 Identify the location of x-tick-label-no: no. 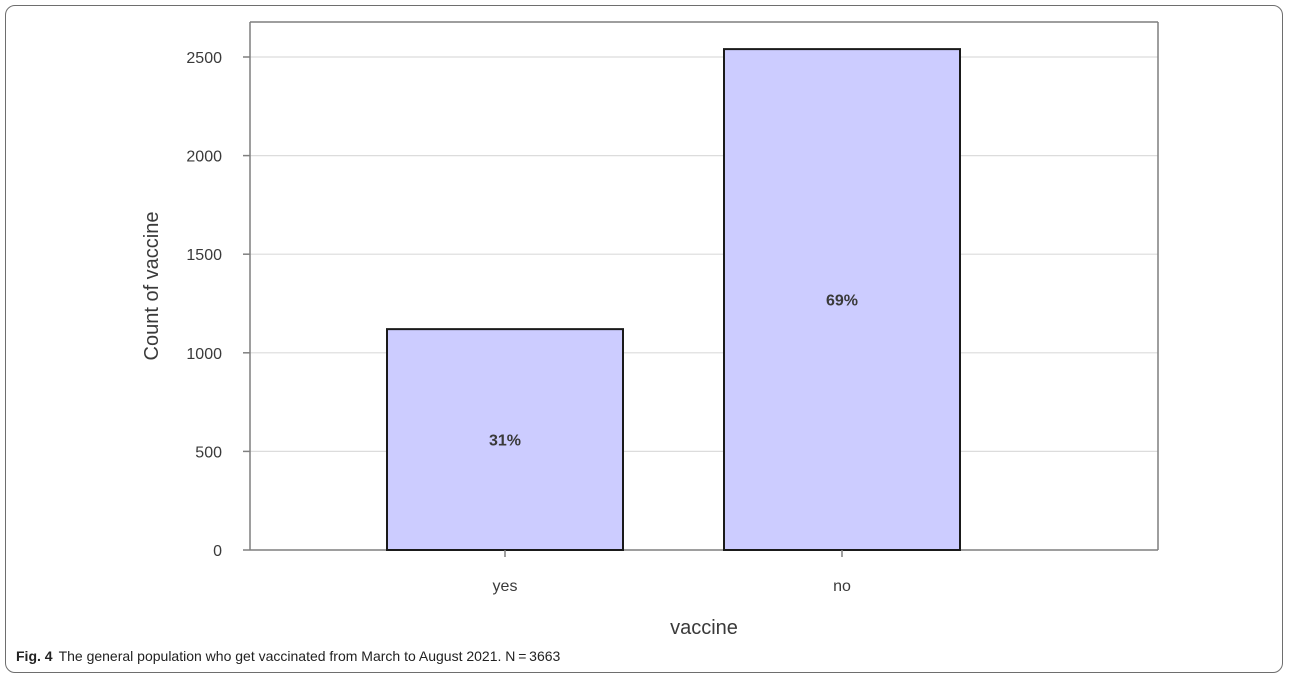
(842, 586).